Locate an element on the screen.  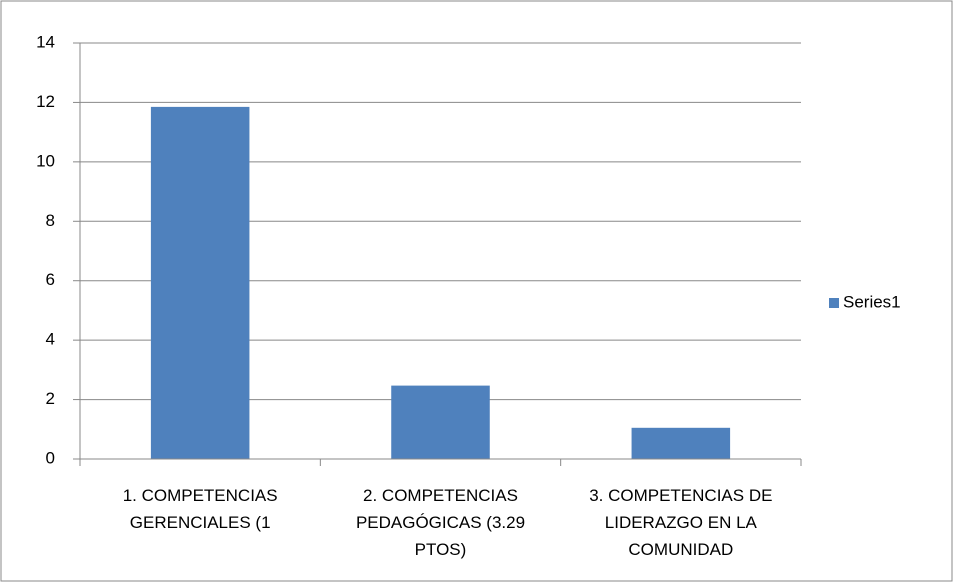
x-tick-label: 1. COMPETENCIAS GERENCIALES (1 is located at coordinates (200, 509).